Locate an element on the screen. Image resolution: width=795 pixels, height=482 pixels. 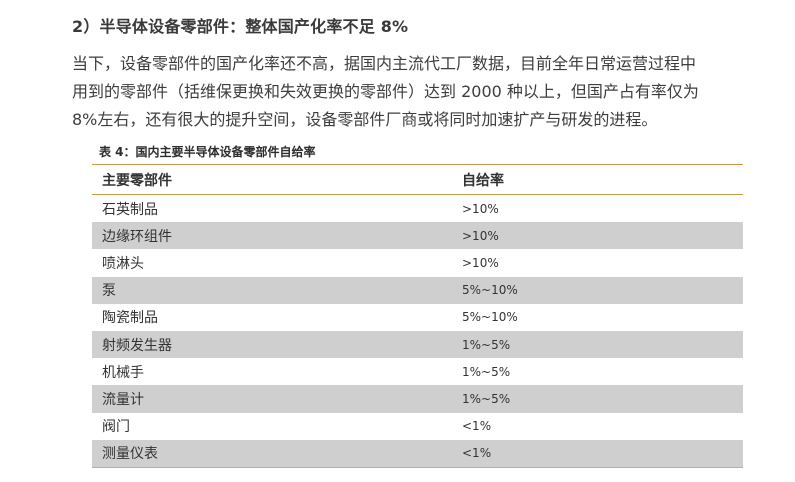
part-name-cell: 阀门 is located at coordinates (116, 427).